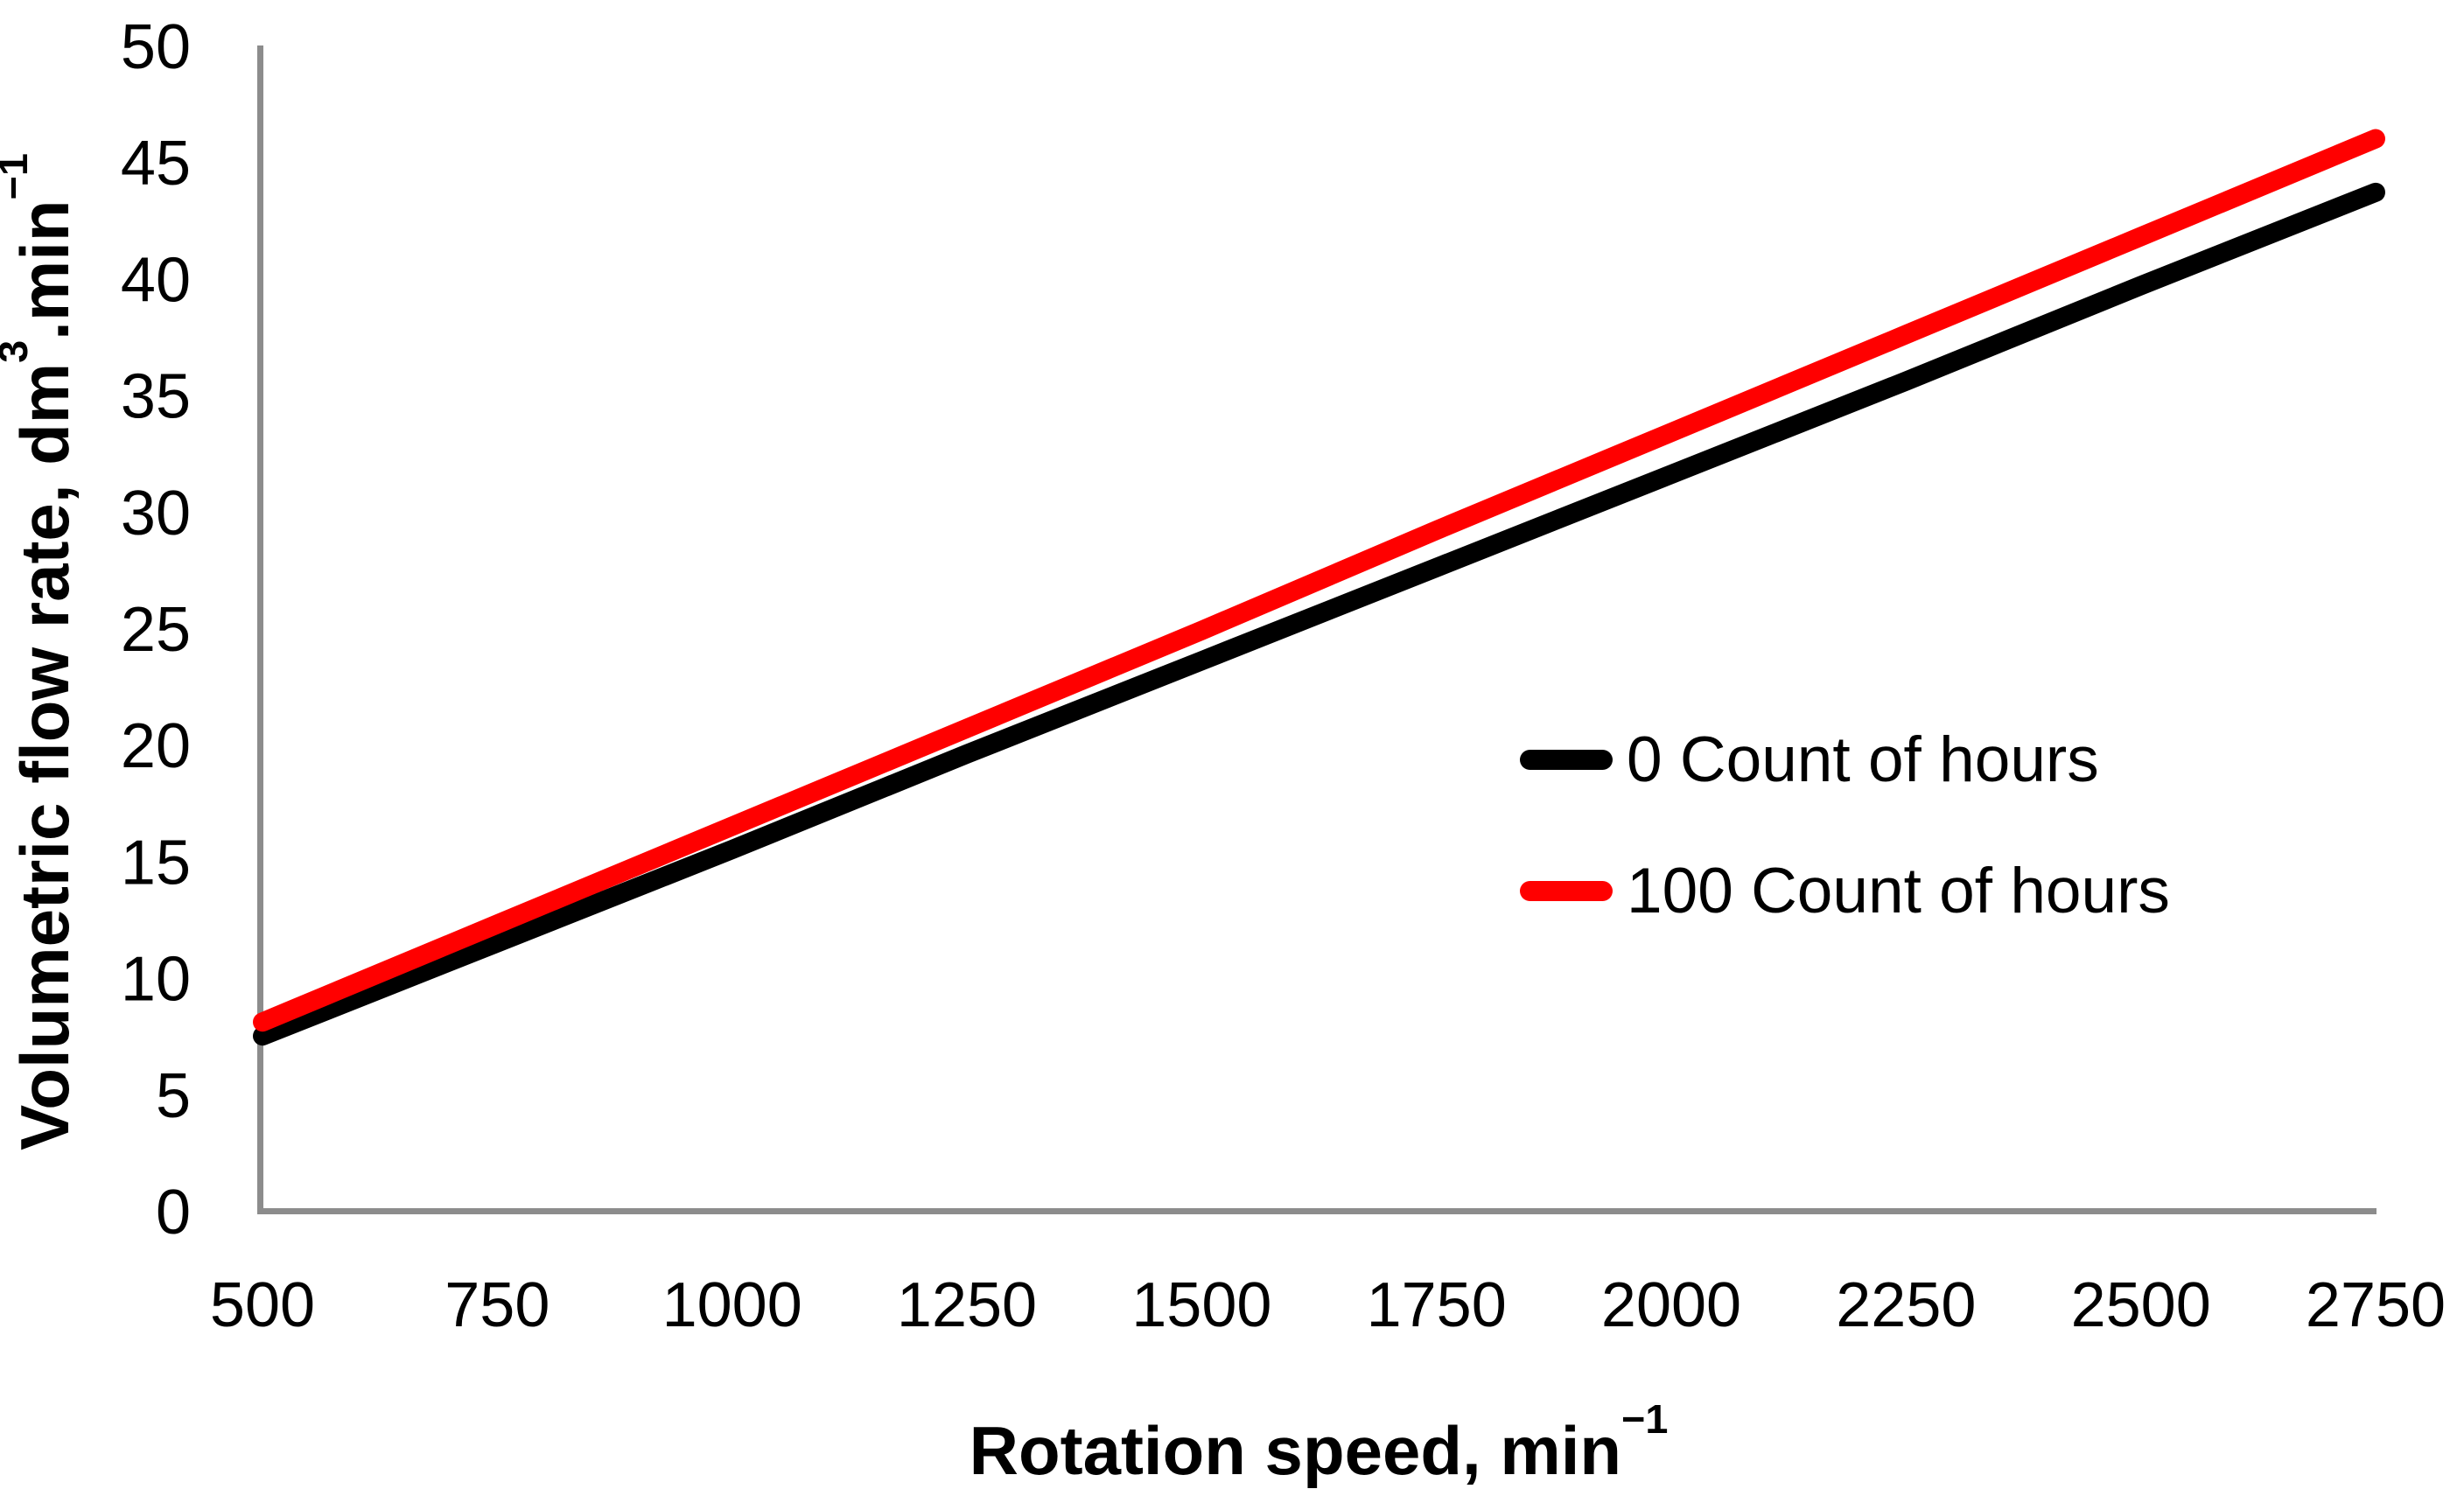 Image resolution: width=2464 pixels, height=1503 pixels. Describe the element at coordinates (1566, 760) in the screenshot. I see `legend-line-swatch-black` at that location.